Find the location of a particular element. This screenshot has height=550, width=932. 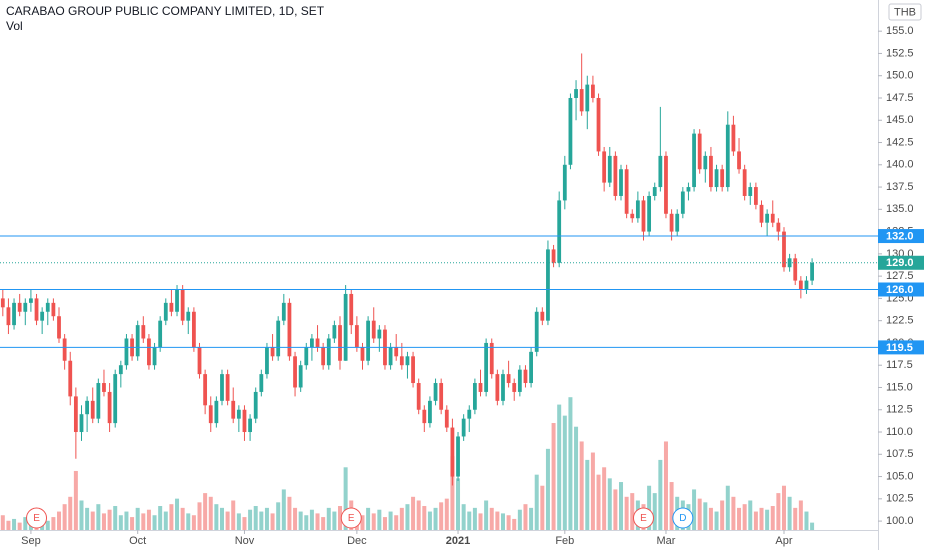

x-tick-label: Oct is located at coordinates (137, 541).